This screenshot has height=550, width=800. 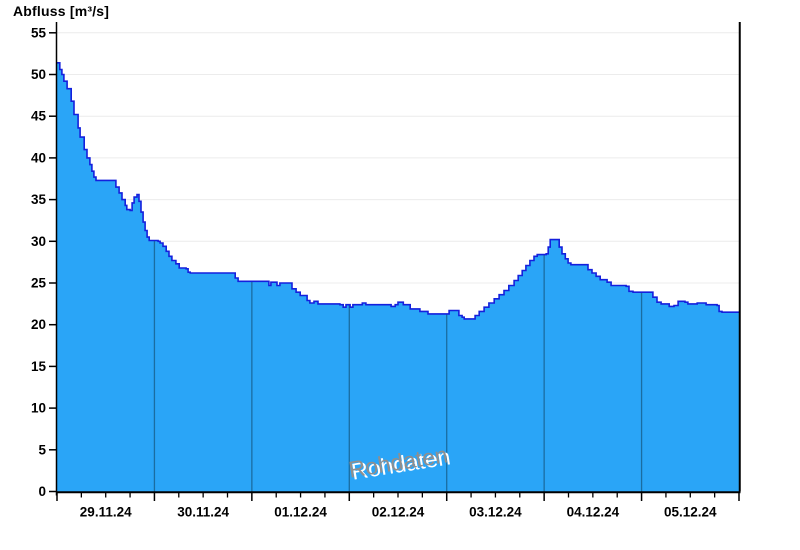 I want to click on x-tick-label: 04.12.24, so click(x=593, y=512).